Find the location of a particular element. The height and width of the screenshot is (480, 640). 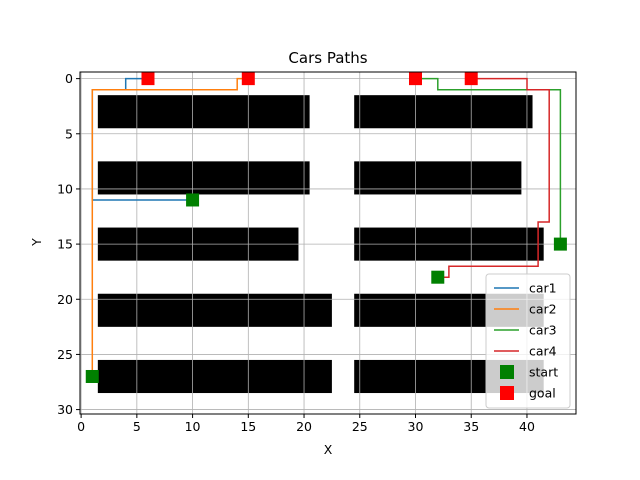

x-axis-label: X is located at coordinates (328, 449).